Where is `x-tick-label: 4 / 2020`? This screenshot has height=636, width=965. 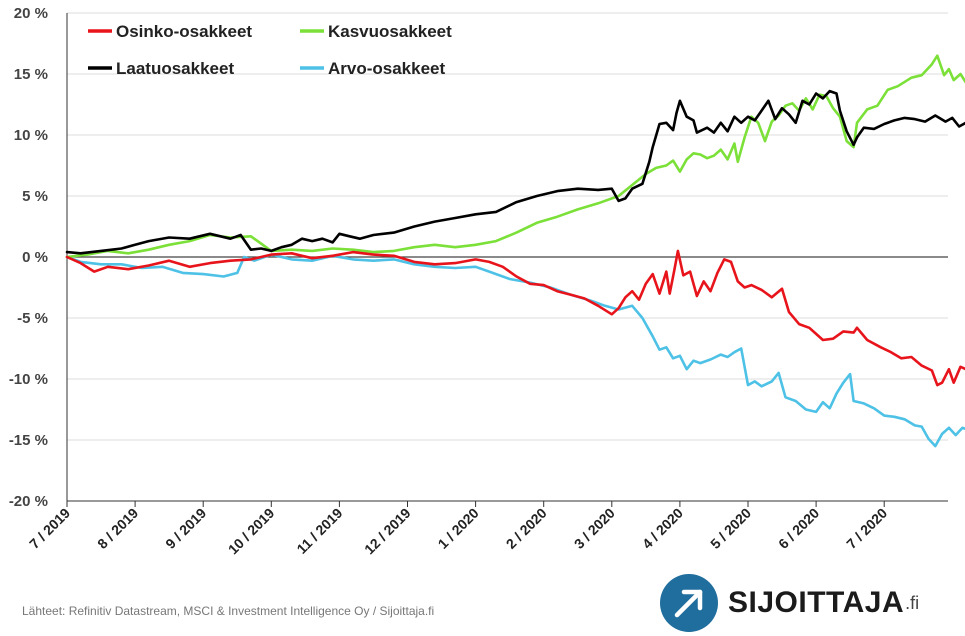 x-tick-label: 4 / 2020 is located at coordinates (662, 528).